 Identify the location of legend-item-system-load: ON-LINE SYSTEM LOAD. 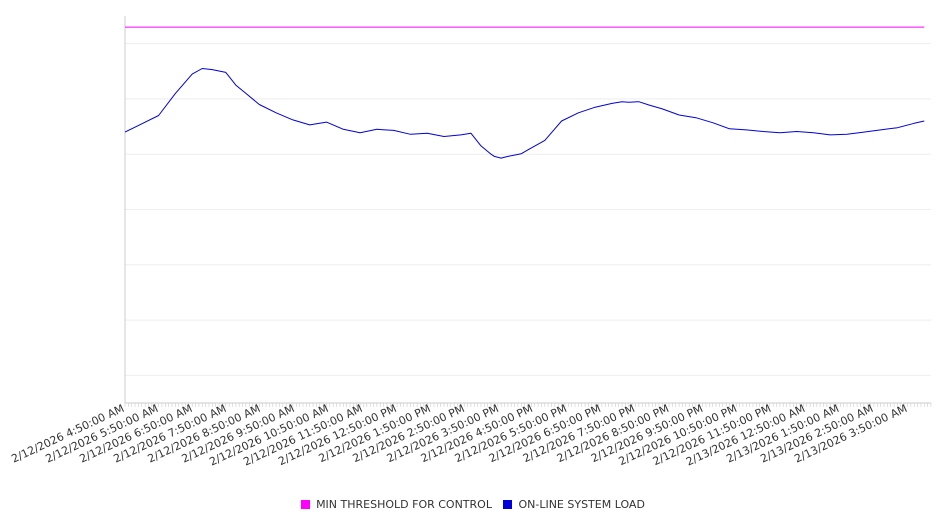
(574, 504).